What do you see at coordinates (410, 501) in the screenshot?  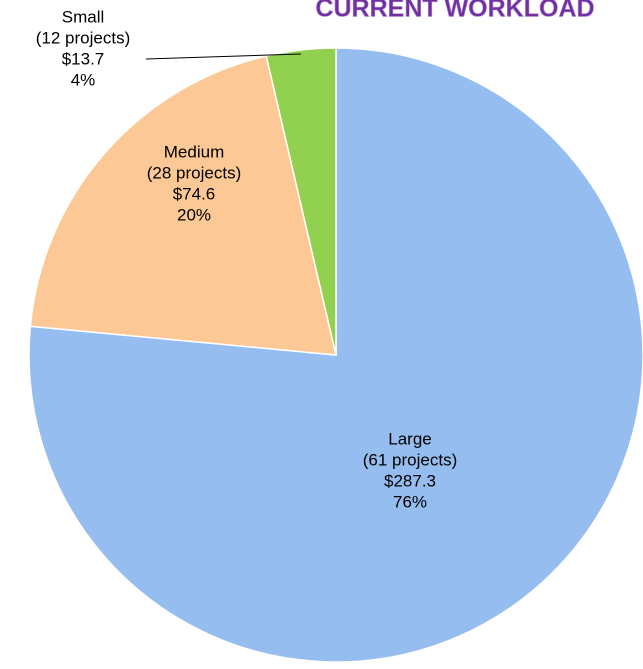 I see `percent-label: 76%` at bounding box center [410, 501].